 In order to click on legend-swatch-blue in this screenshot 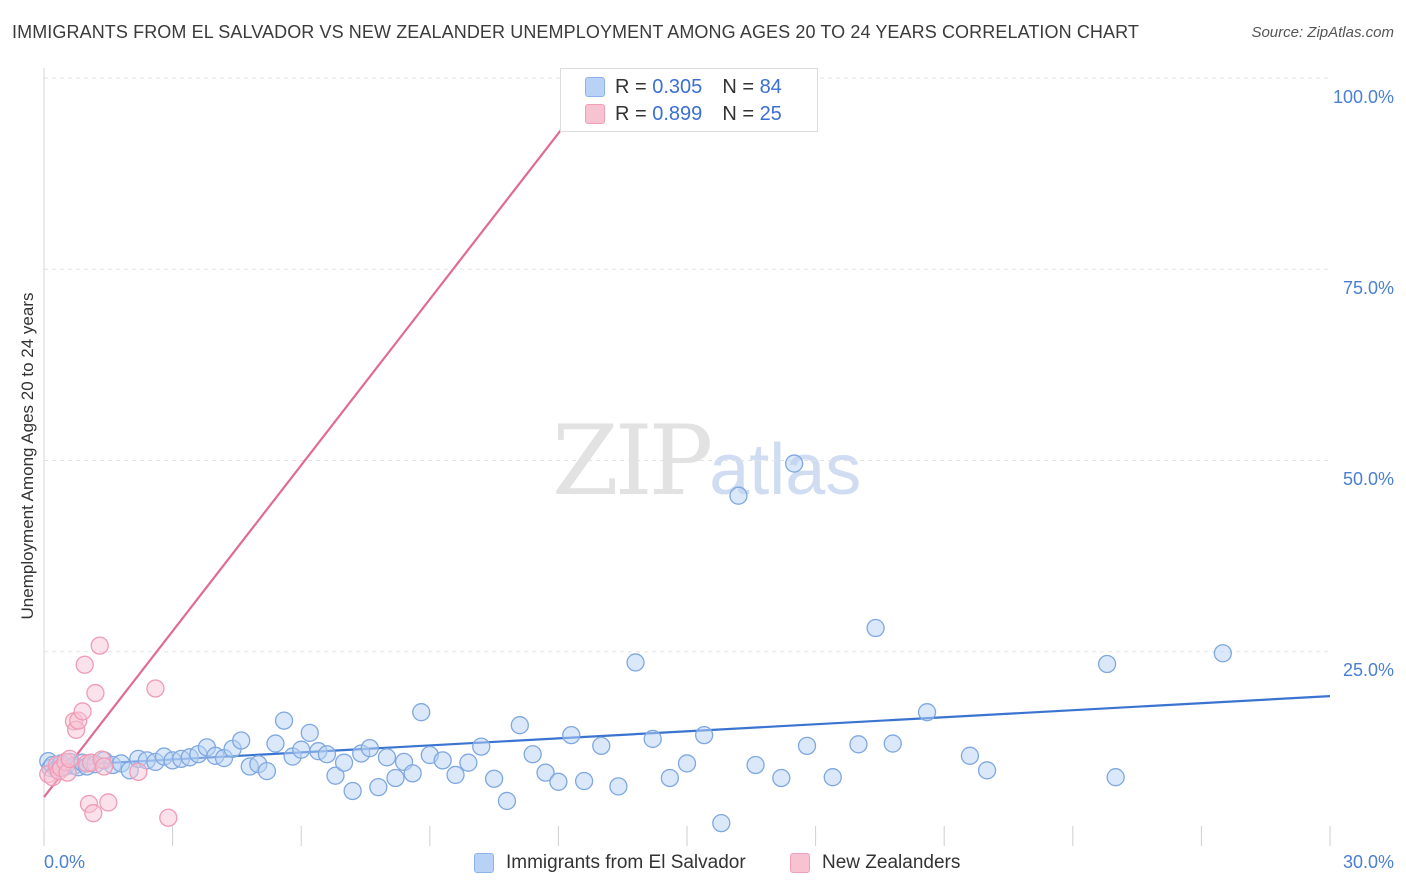, I will do `click(595, 87)`.